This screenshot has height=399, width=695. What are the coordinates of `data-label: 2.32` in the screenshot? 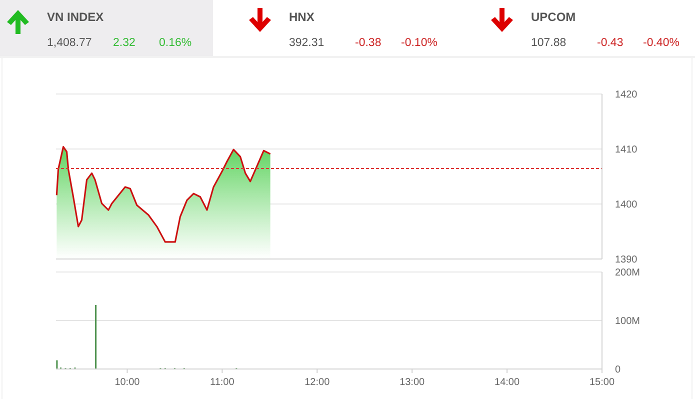 It's located at (124, 43).